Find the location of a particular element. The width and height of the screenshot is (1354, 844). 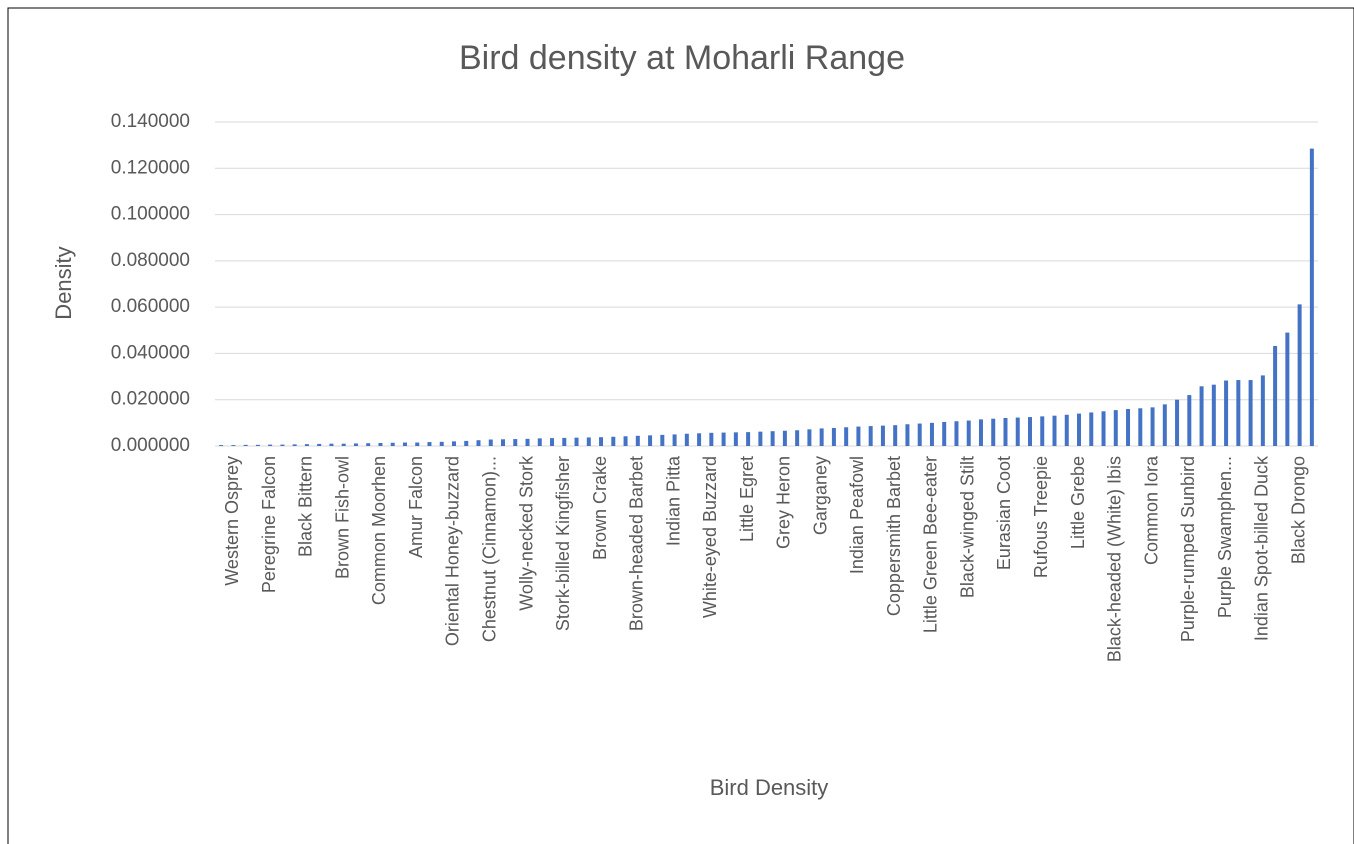

y-tick-label: 0.040000 is located at coordinates (150, 352).